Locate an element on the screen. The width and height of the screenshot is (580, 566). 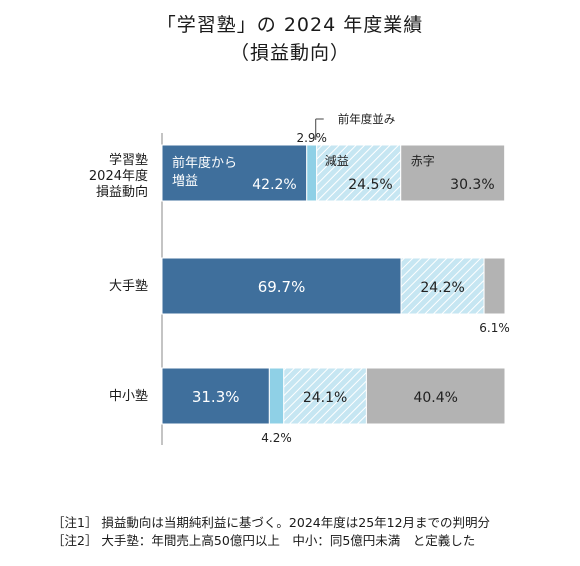
data-label: 4.2% is located at coordinates (276, 438).